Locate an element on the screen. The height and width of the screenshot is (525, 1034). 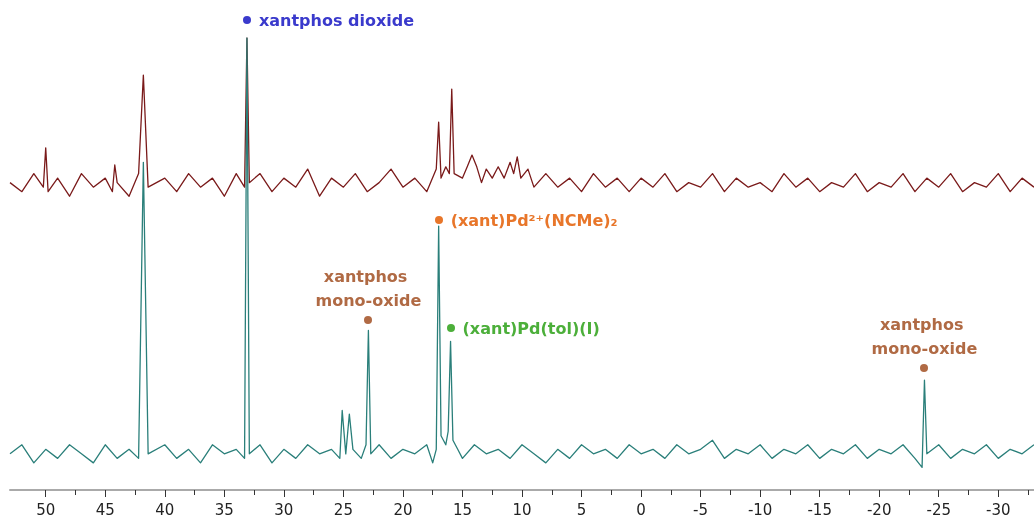
x-tick-label: 10 is located at coordinates (522, 509).